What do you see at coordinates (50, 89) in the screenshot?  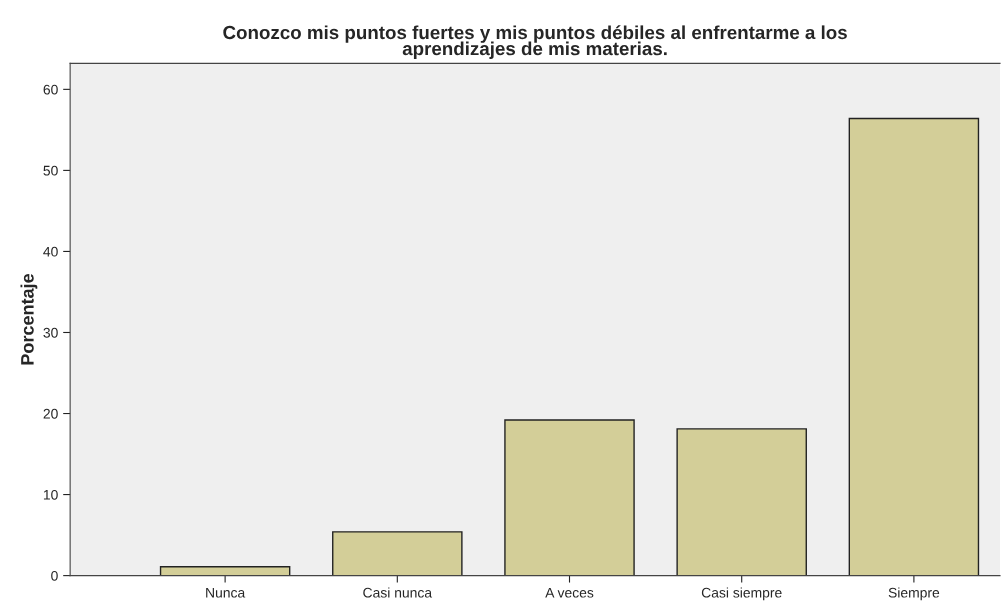 I see `y-tick-label: 60` at bounding box center [50, 89].